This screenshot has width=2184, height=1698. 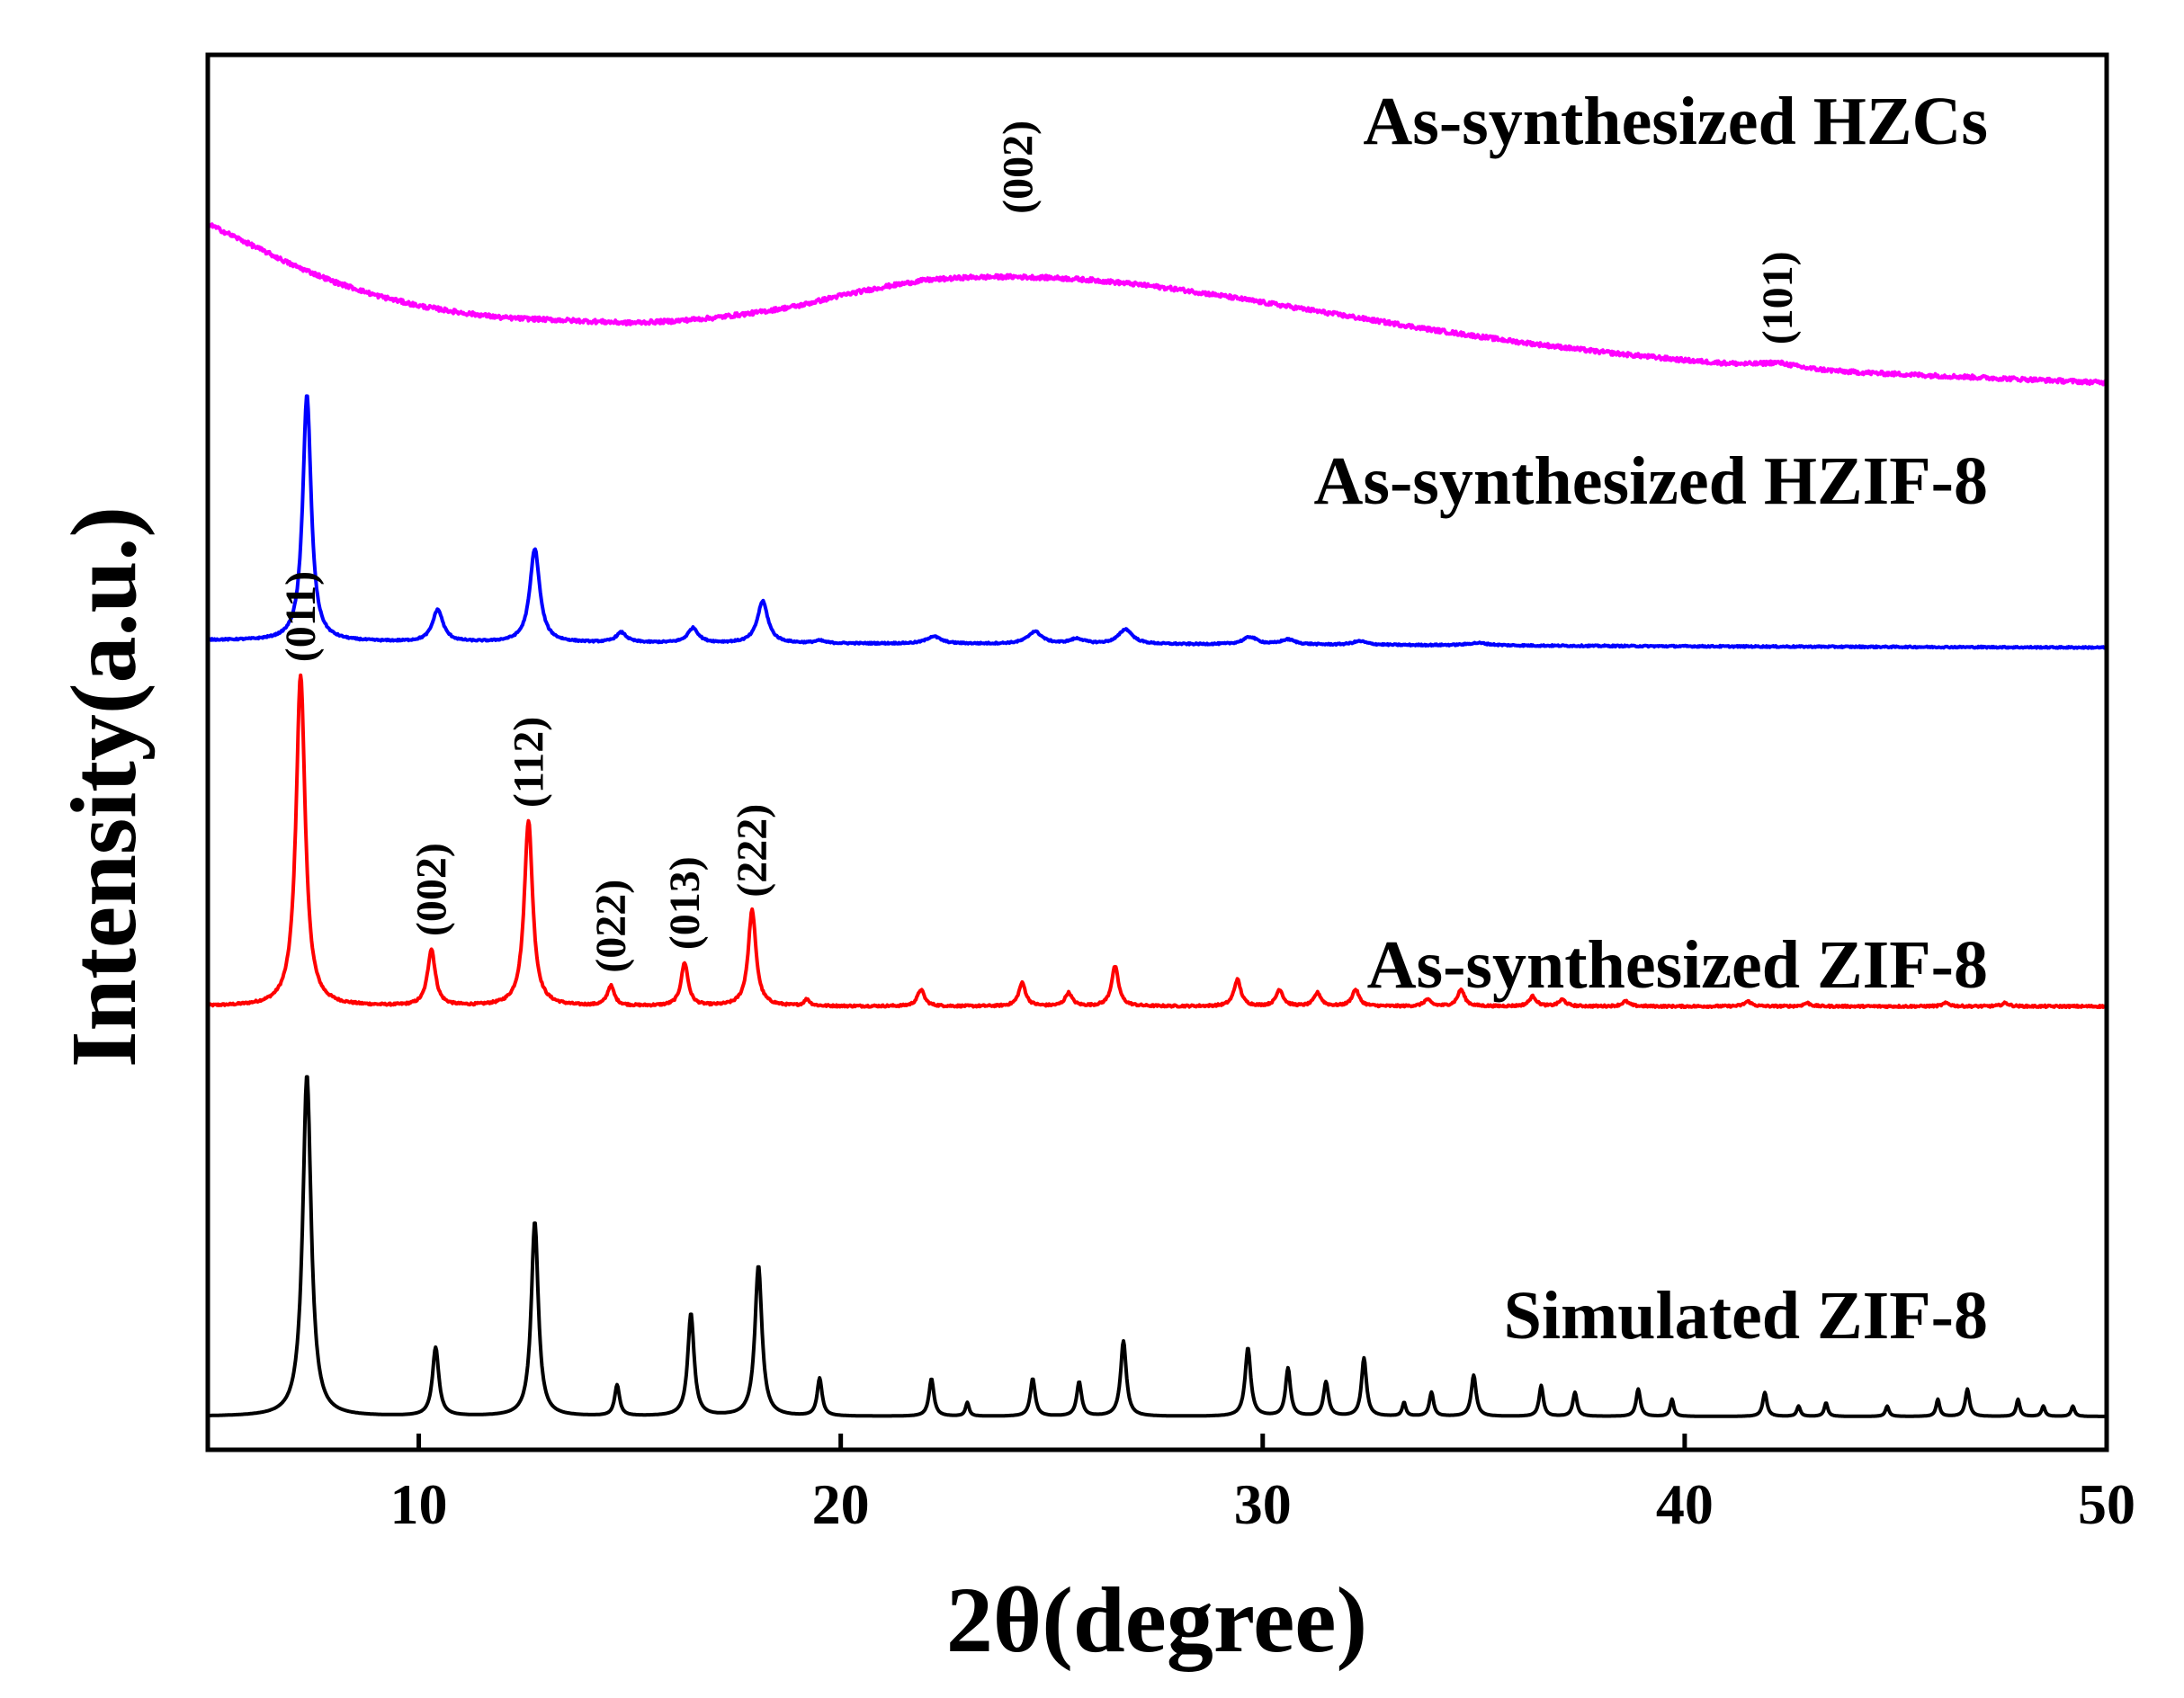 I want to click on x-tick-label: 10, so click(x=419, y=1504).